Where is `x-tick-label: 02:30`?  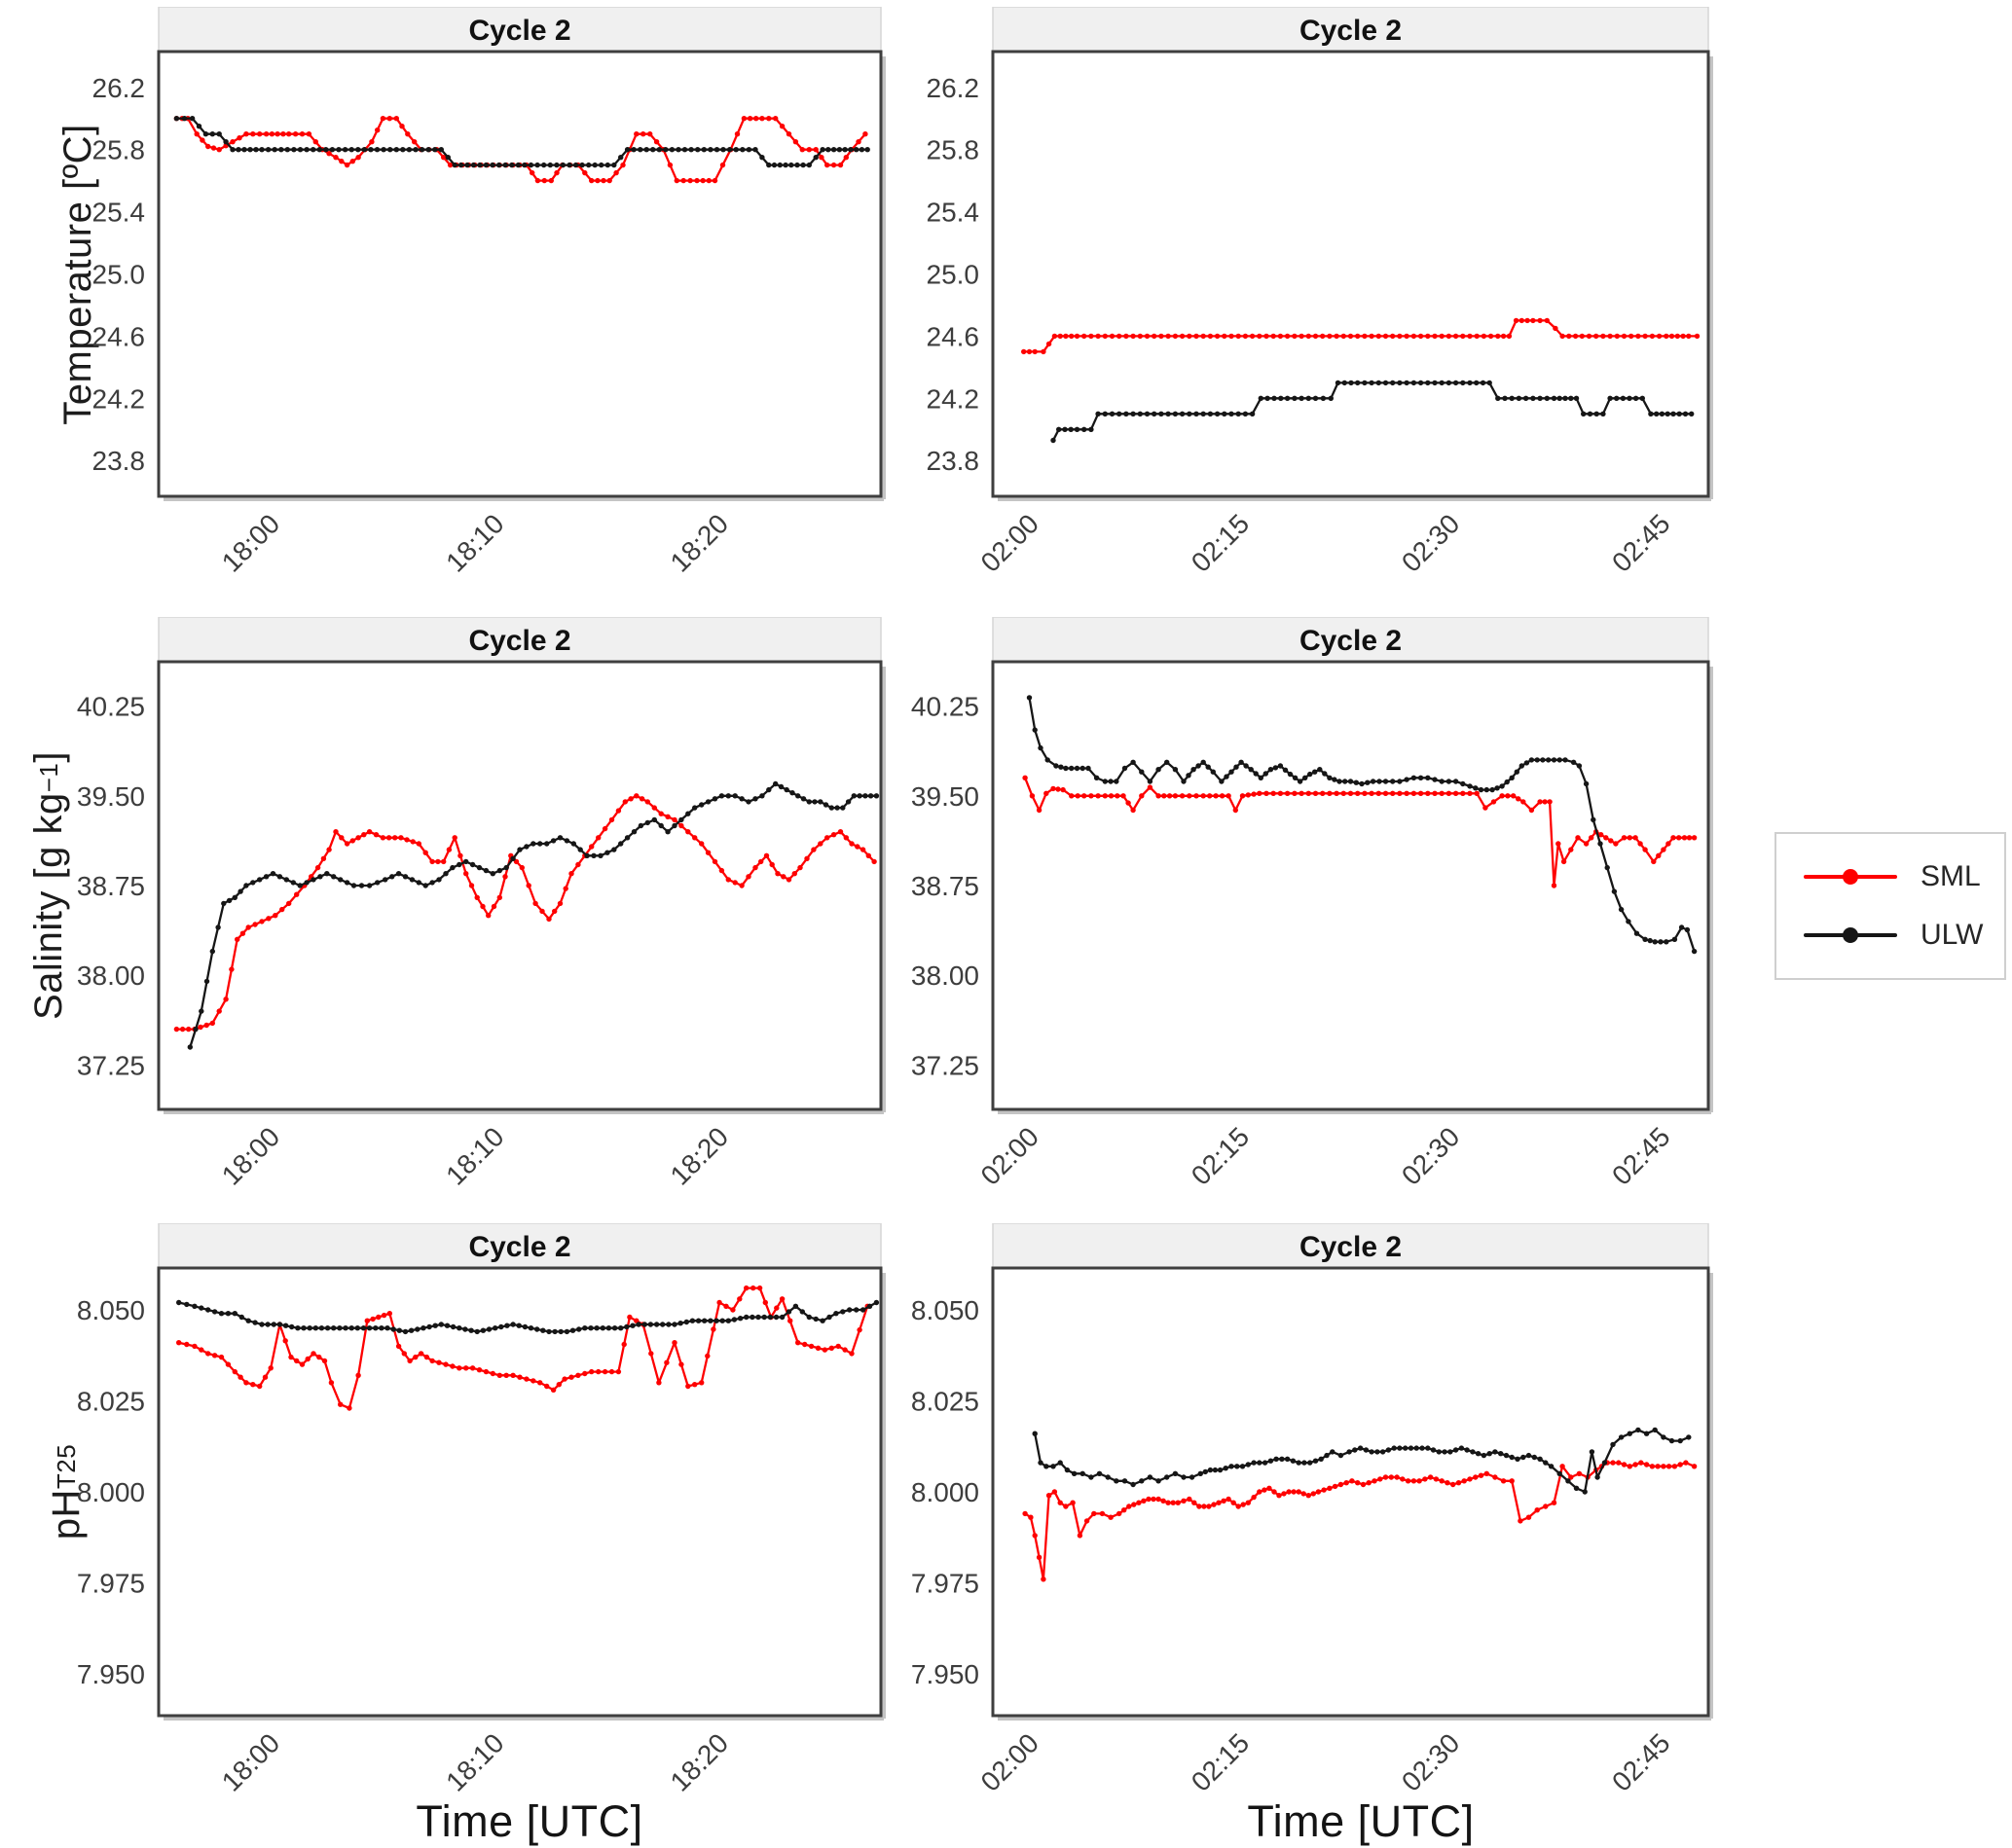
x-tick-label: 02:30 is located at coordinates (1431, 1761).